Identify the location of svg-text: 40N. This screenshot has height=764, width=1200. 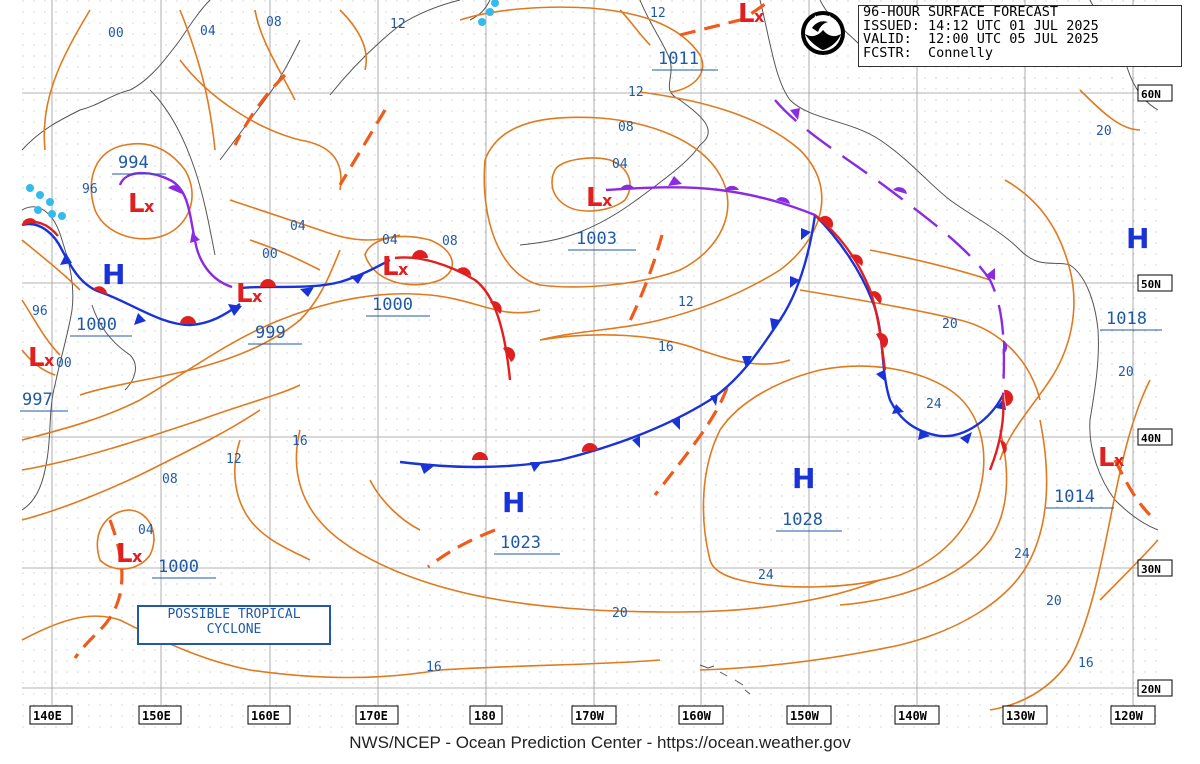
(1151, 438).